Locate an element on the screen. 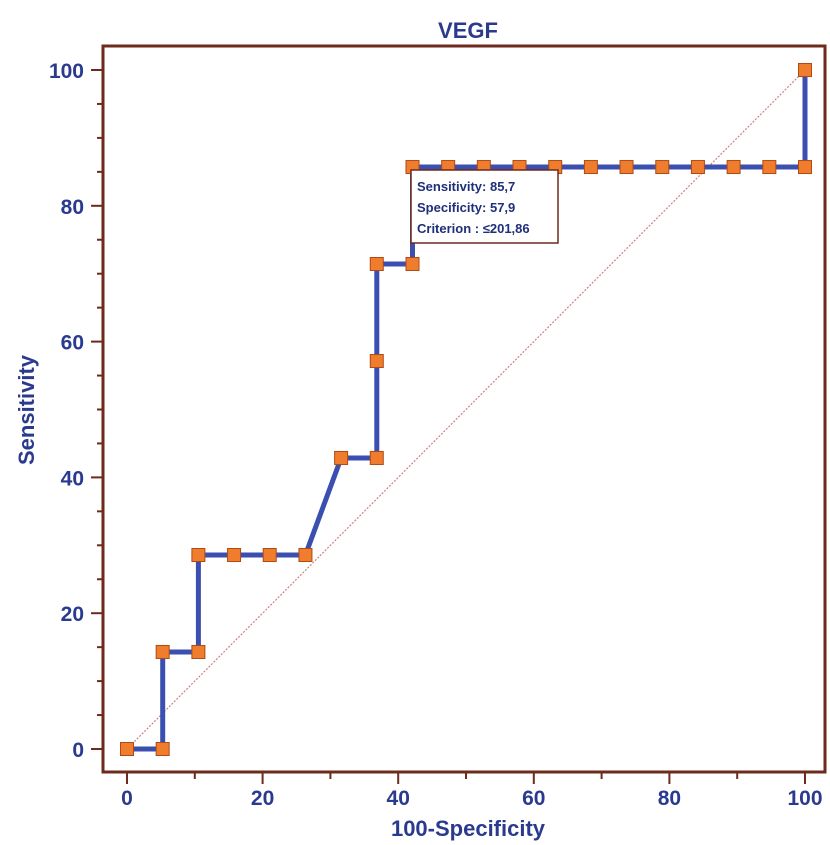  y-tick-label: 60 is located at coordinates (72, 343).